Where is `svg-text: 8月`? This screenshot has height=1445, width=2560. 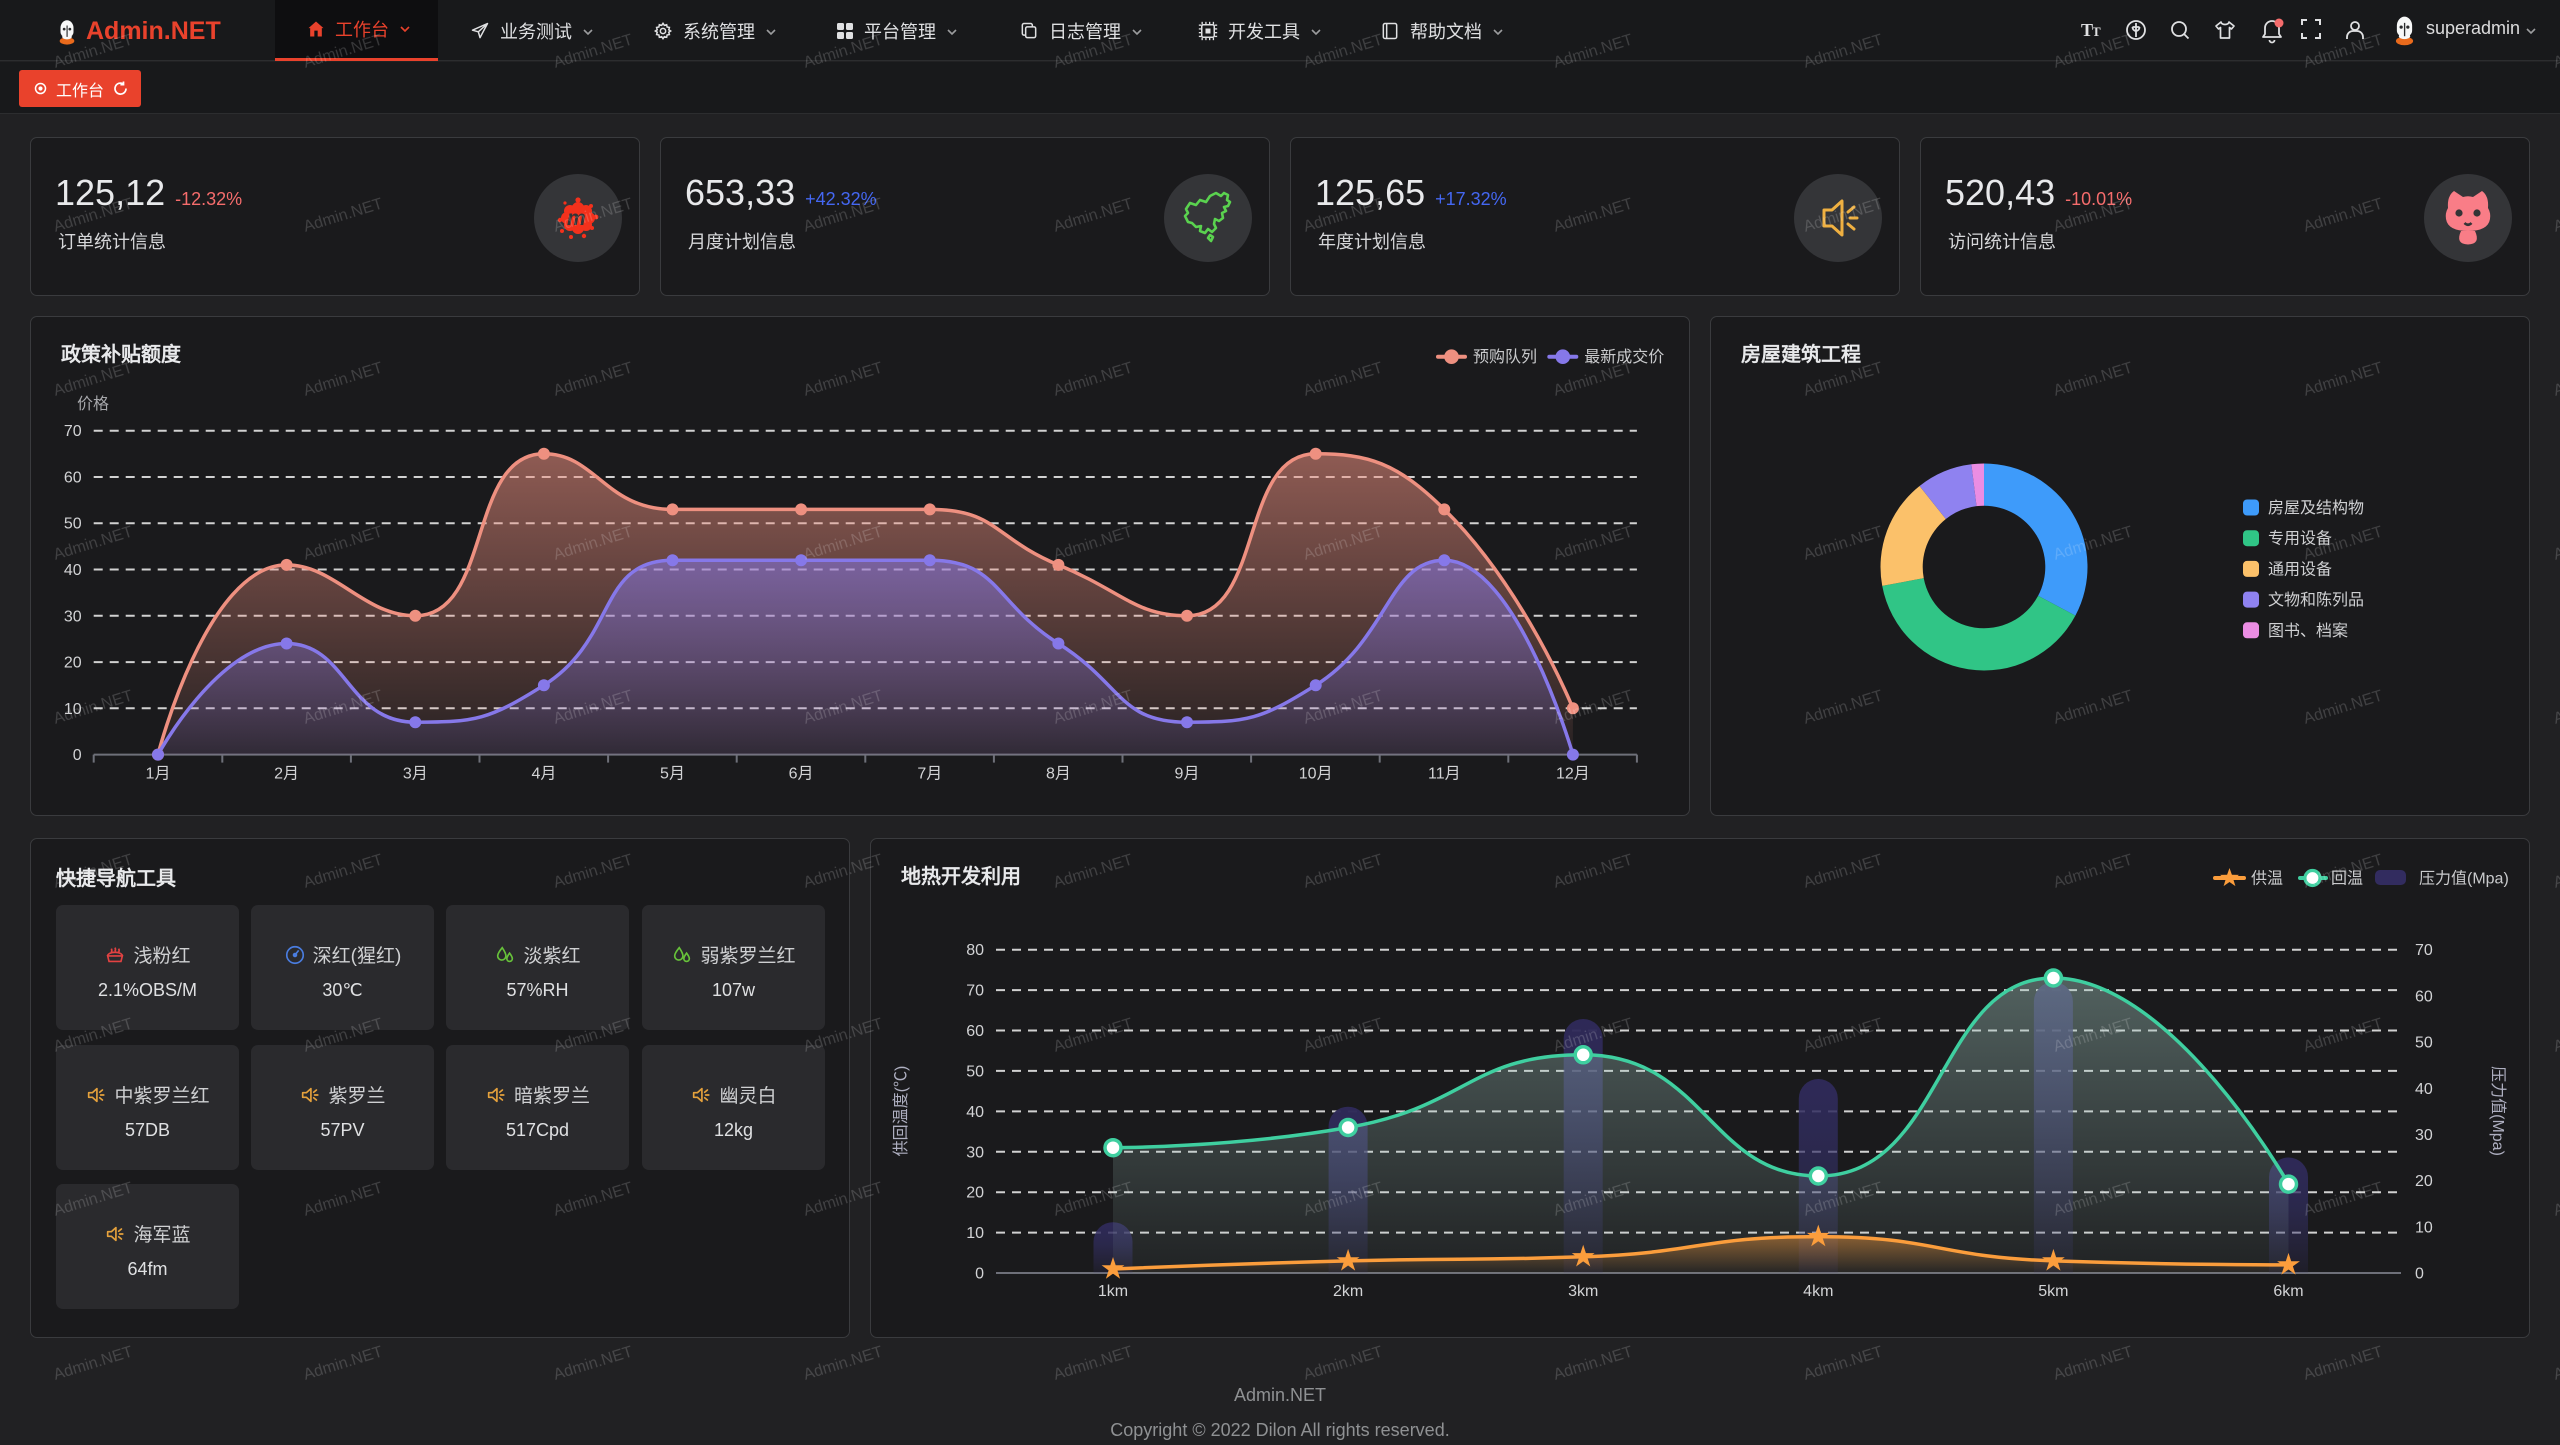 svg-text: 8月 is located at coordinates (1058, 774).